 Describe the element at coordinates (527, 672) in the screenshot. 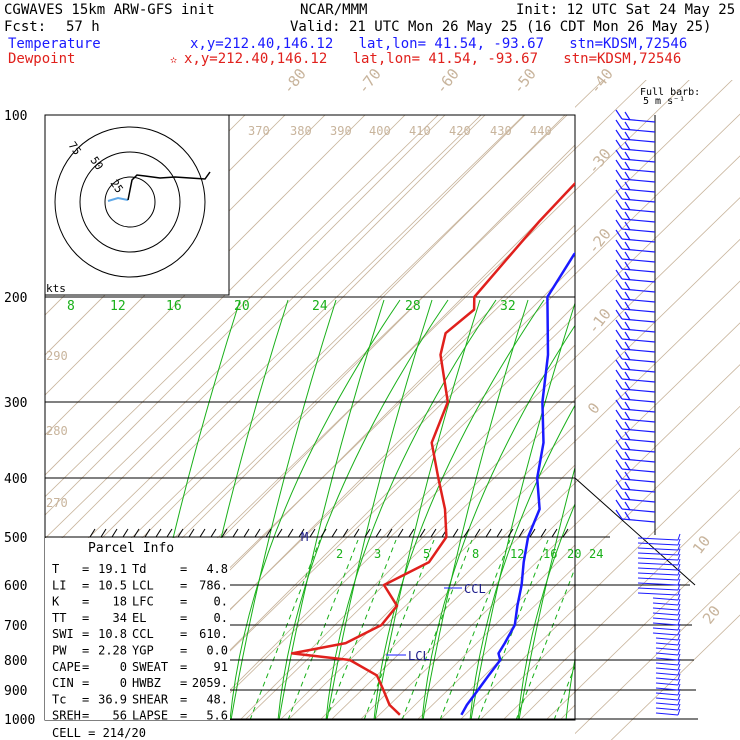

I see `dry-adiabat-line` at that location.